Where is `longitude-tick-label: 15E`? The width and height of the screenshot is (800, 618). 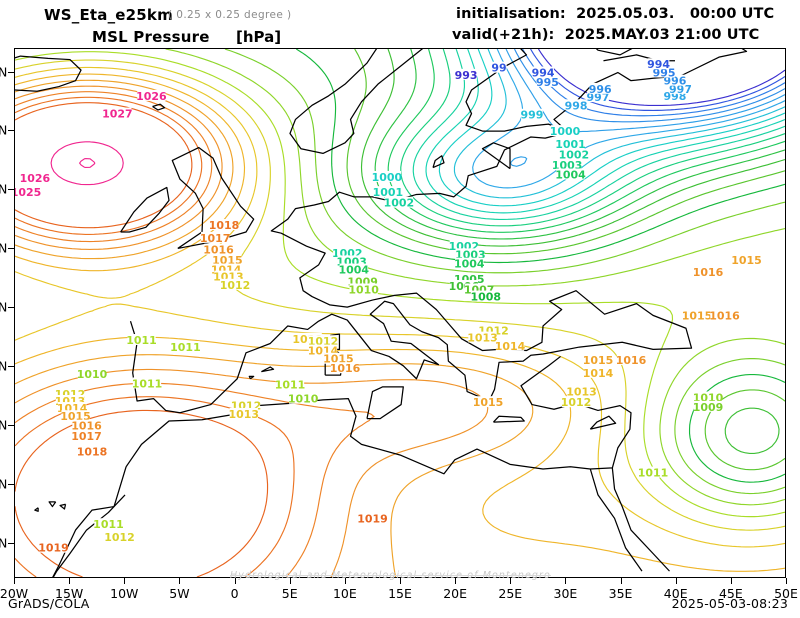
longitude-tick-label: 15E is located at coordinates (400, 593).